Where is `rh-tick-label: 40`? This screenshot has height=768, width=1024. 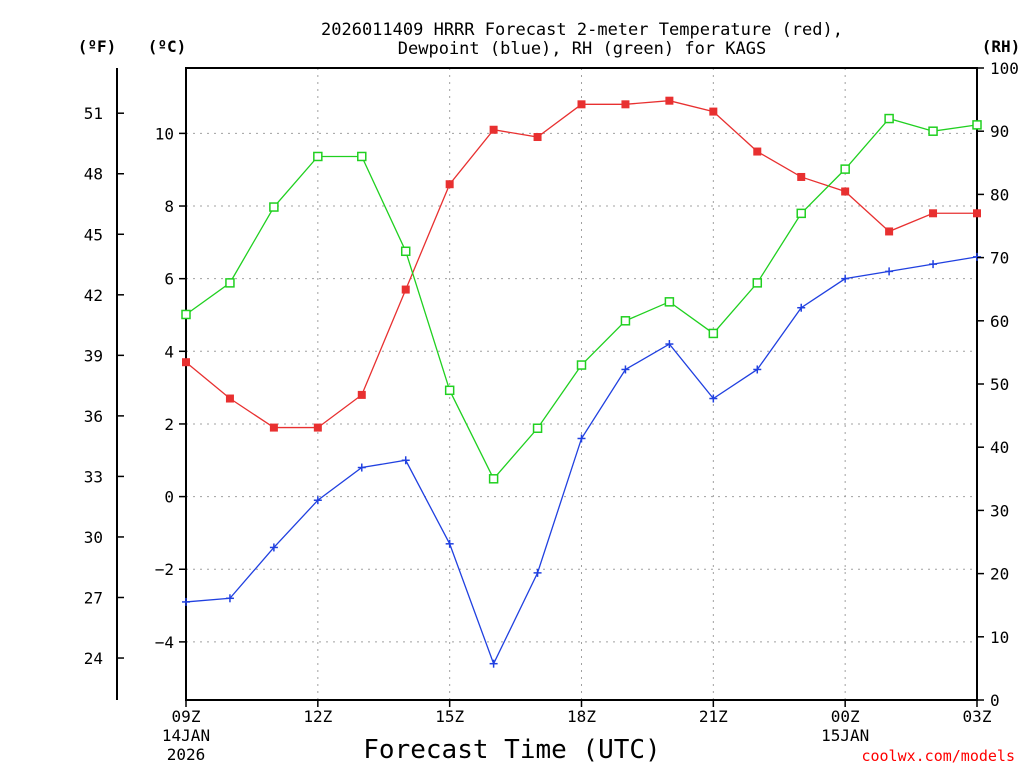 rh-tick-label: 40 is located at coordinates (999, 447).